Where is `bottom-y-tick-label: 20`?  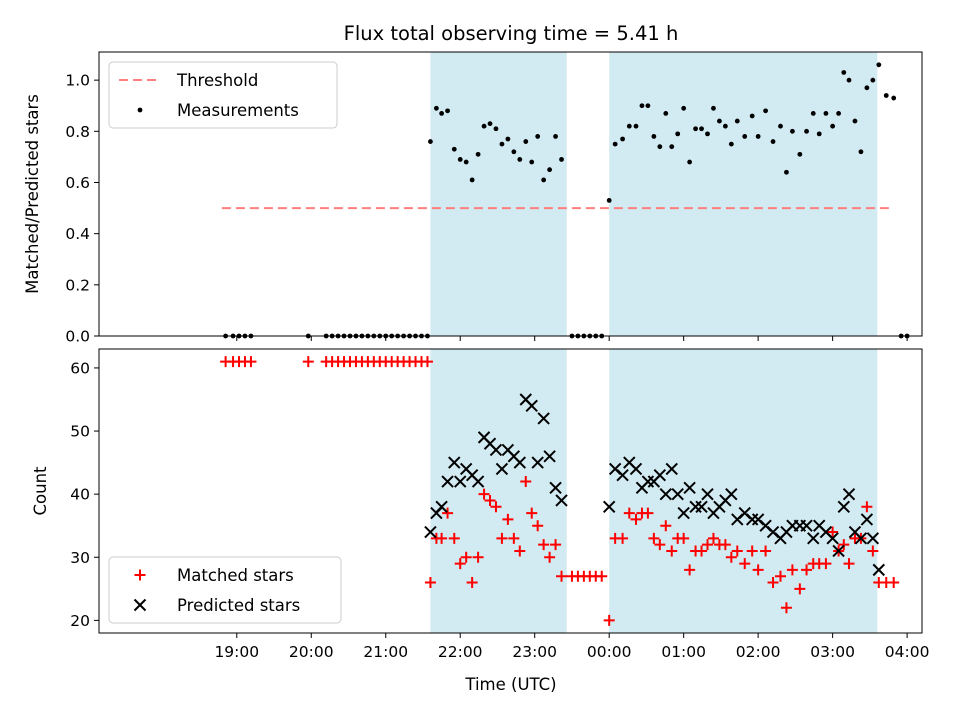 bottom-y-tick-label: 20 is located at coordinates (80, 621).